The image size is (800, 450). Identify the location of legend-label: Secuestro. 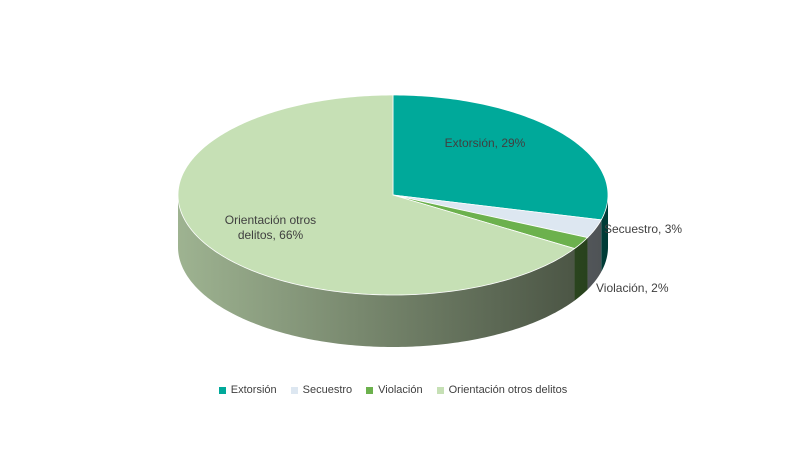
(327, 390).